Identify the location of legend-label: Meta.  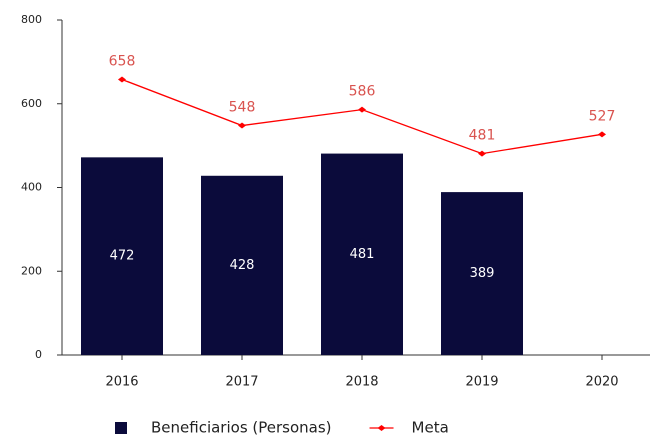
(430, 428).